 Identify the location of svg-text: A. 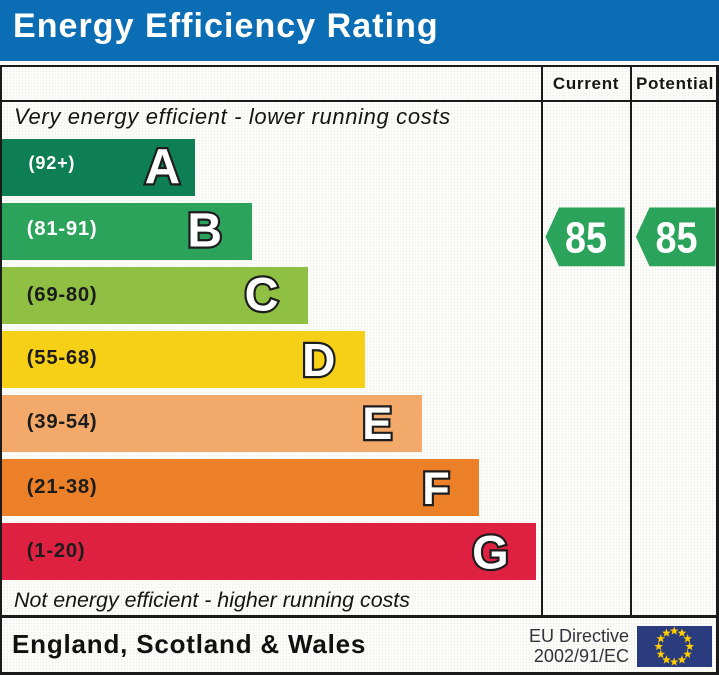
(162, 167).